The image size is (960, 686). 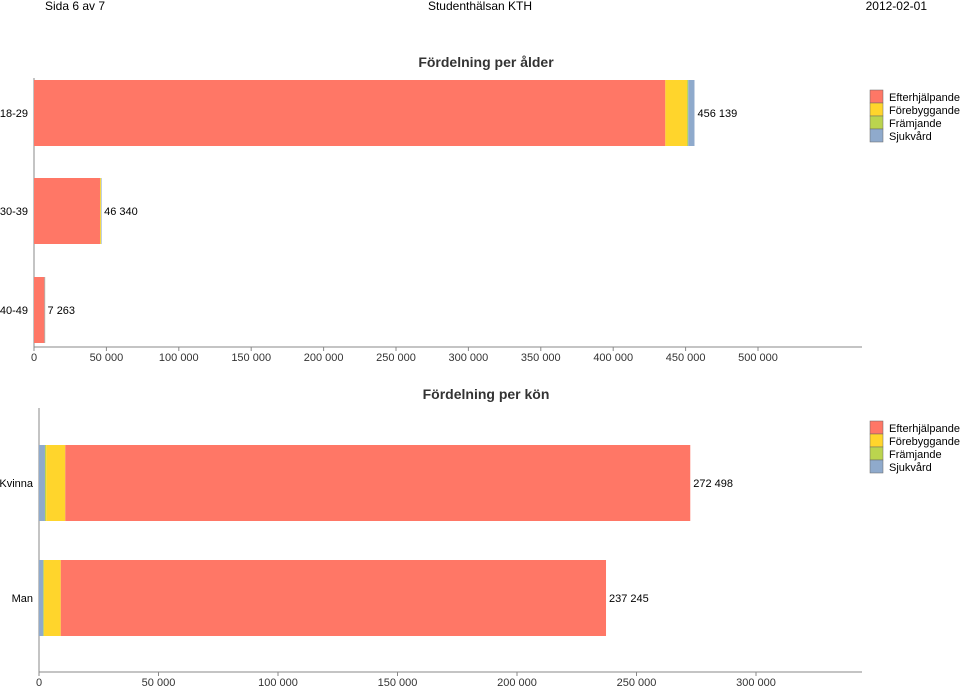 I want to click on total-value-label: 46 340, so click(x=121, y=212).